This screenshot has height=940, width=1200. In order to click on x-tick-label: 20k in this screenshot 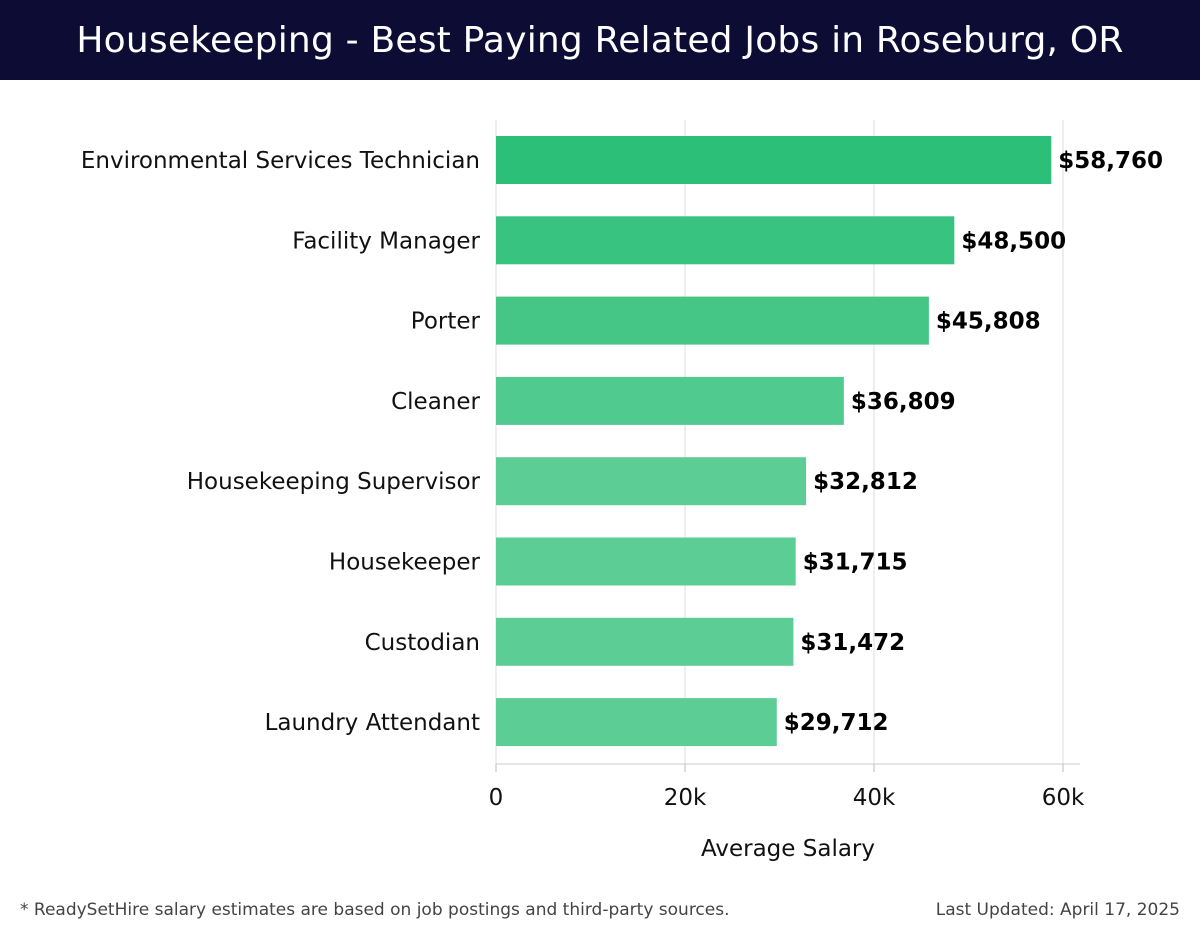, I will do `click(685, 798)`.